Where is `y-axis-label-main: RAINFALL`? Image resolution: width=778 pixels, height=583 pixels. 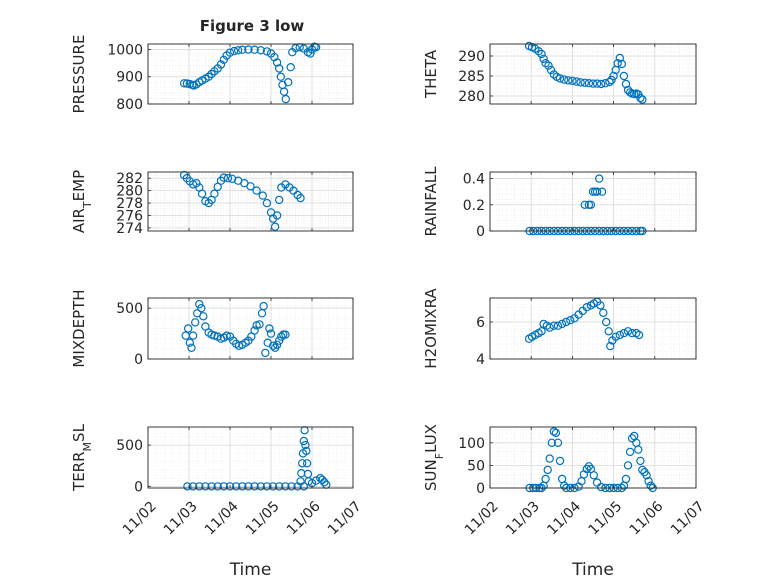
y-axis-label-main: RAINFALL is located at coordinates (431, 201).